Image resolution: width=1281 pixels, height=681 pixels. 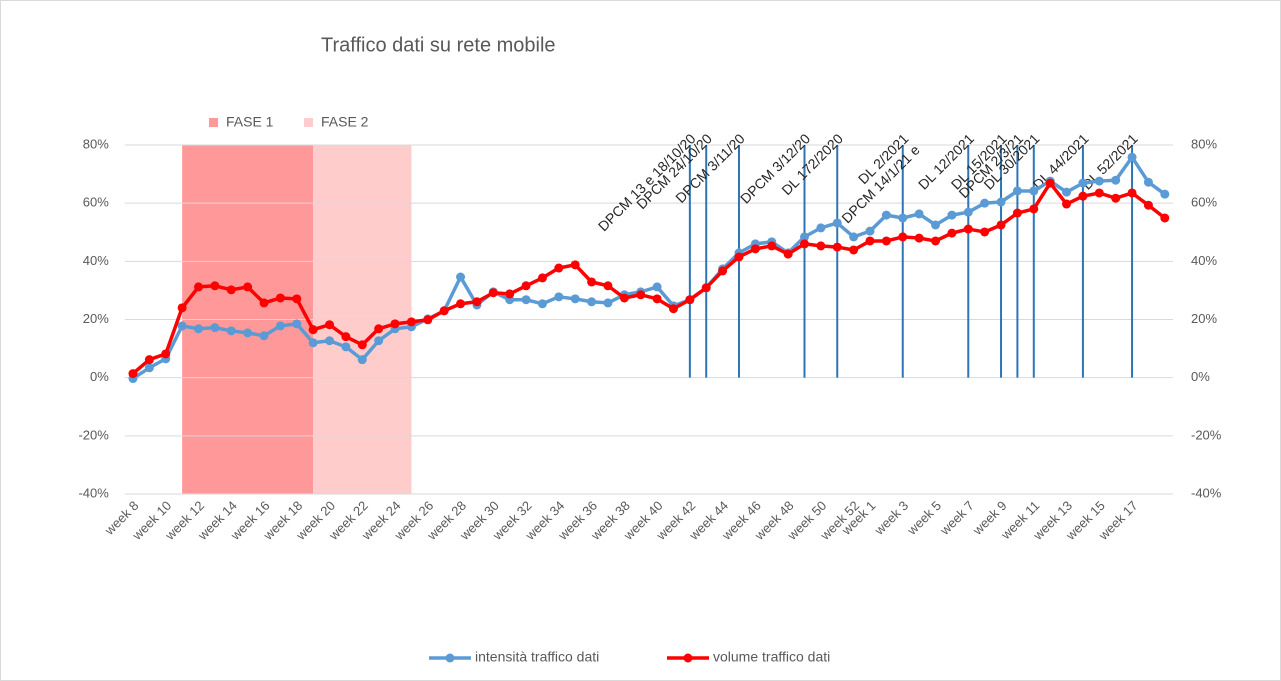 I want to click on y2-tick-label: 20%, so click(x=1204, y=318).